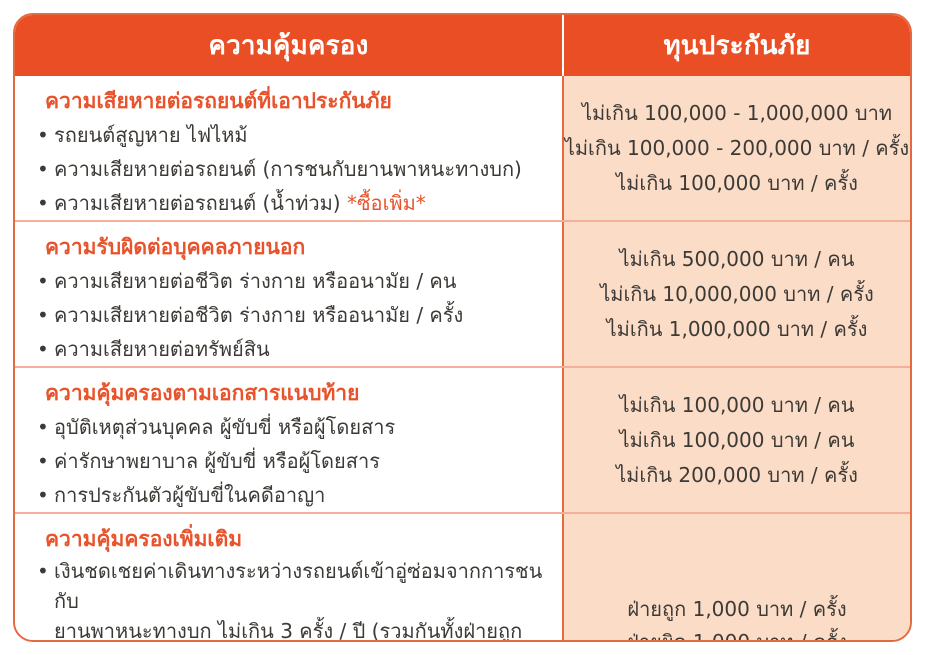 The height and width of the screenshot is (655, 925). What do you see at coordinates (737, 112) in the screenshot?
I see `sum-insured-value: ไม่เกิน 100,000 - 1,000,000 บาท` at bounding box center [737, 112].